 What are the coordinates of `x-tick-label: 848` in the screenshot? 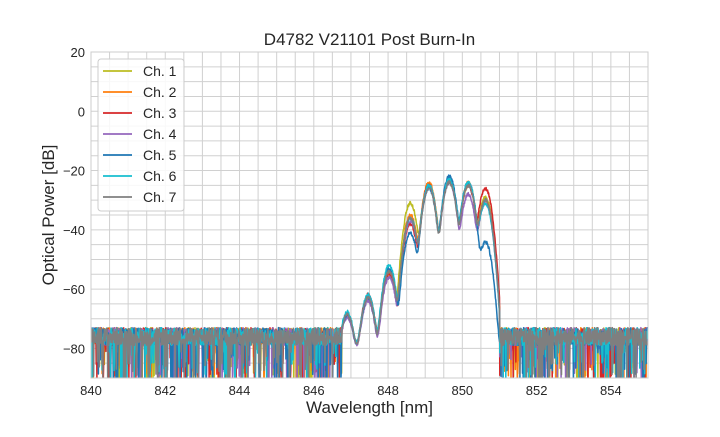 It's located at (388, 390).